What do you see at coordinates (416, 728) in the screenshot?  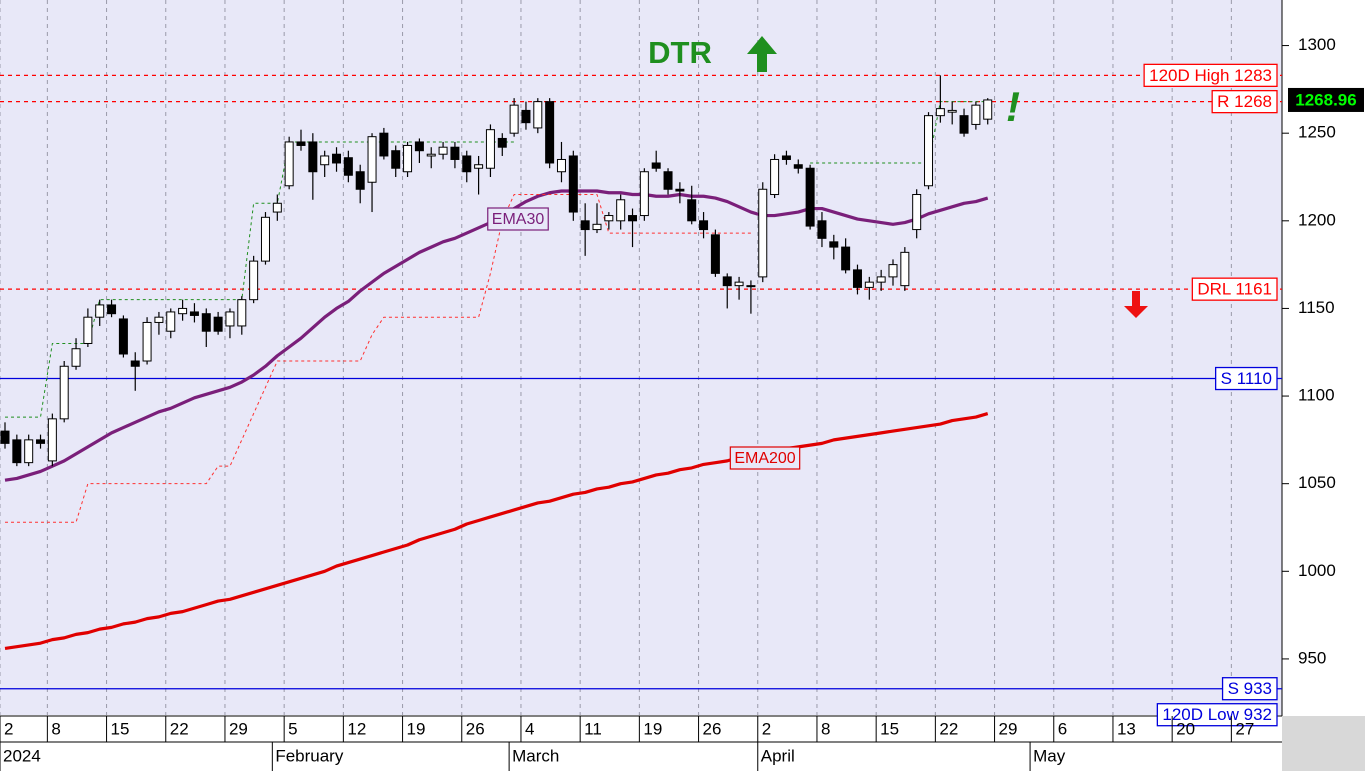 I see `x-tick-label: 19` at bounding box center [416, 728].